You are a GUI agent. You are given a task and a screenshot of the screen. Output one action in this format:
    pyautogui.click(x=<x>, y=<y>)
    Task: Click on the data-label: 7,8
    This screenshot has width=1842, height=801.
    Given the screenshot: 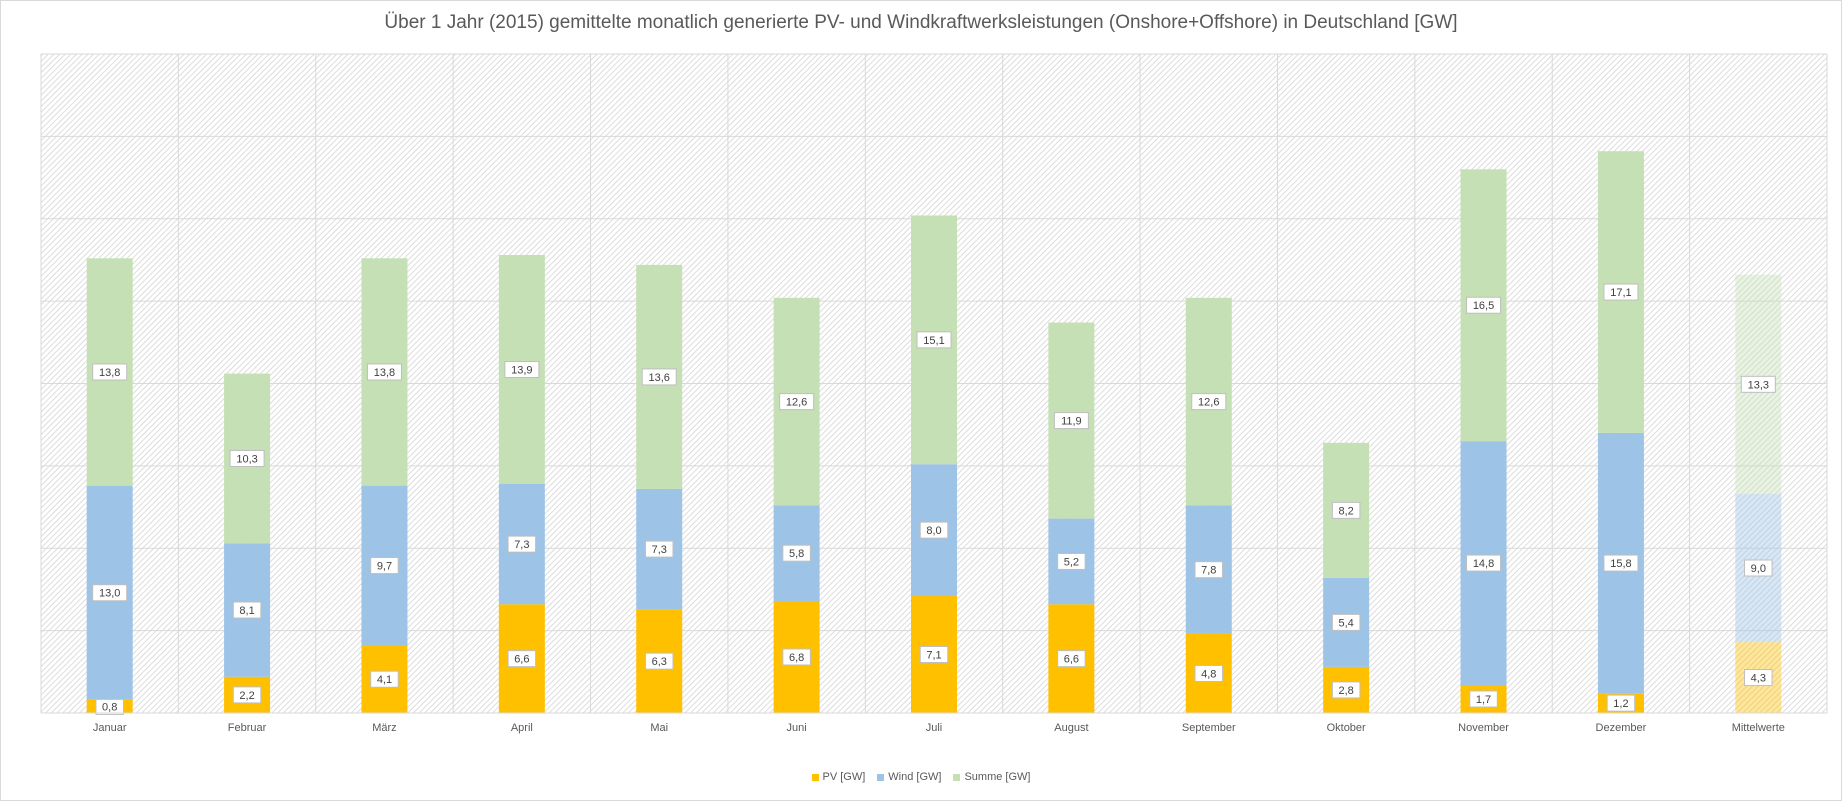 What is the action you would take?
    pyautogui.click(x=1208, y=571)
    